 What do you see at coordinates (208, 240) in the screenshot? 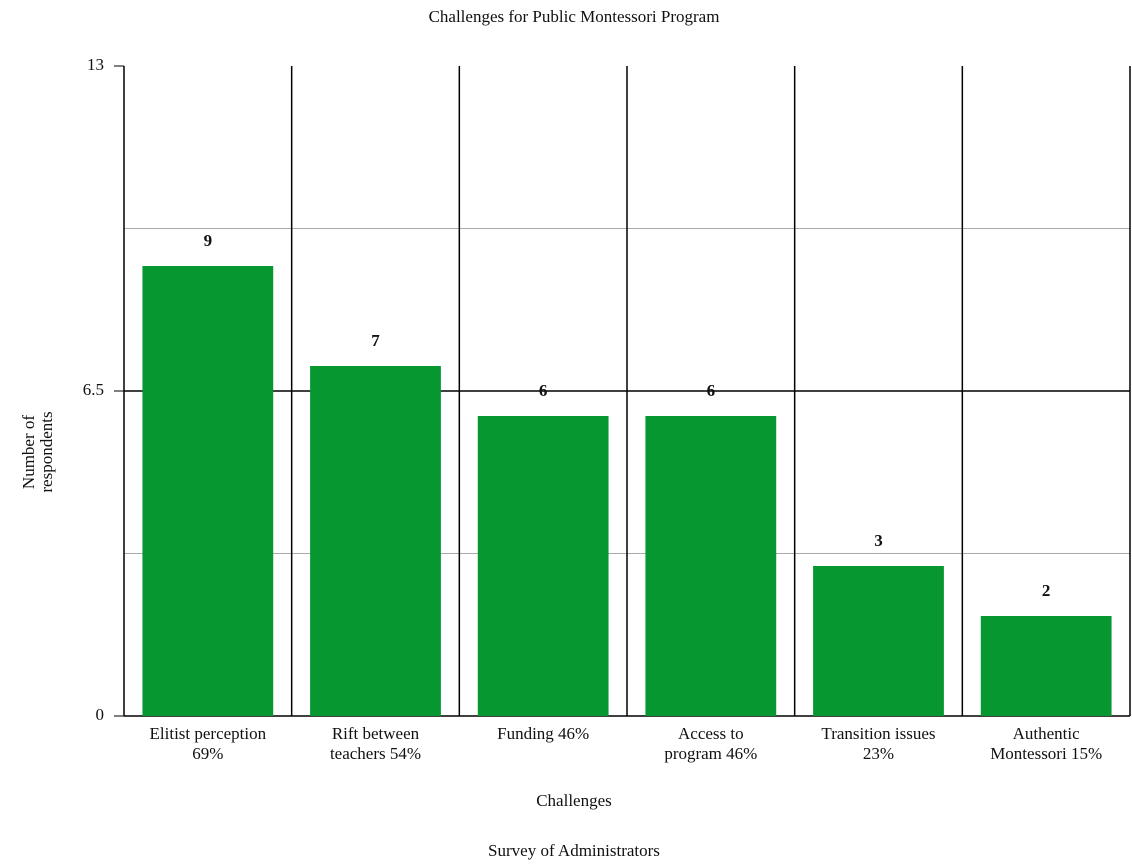
I see `value-label: 9` at bounding box center [208, 240].